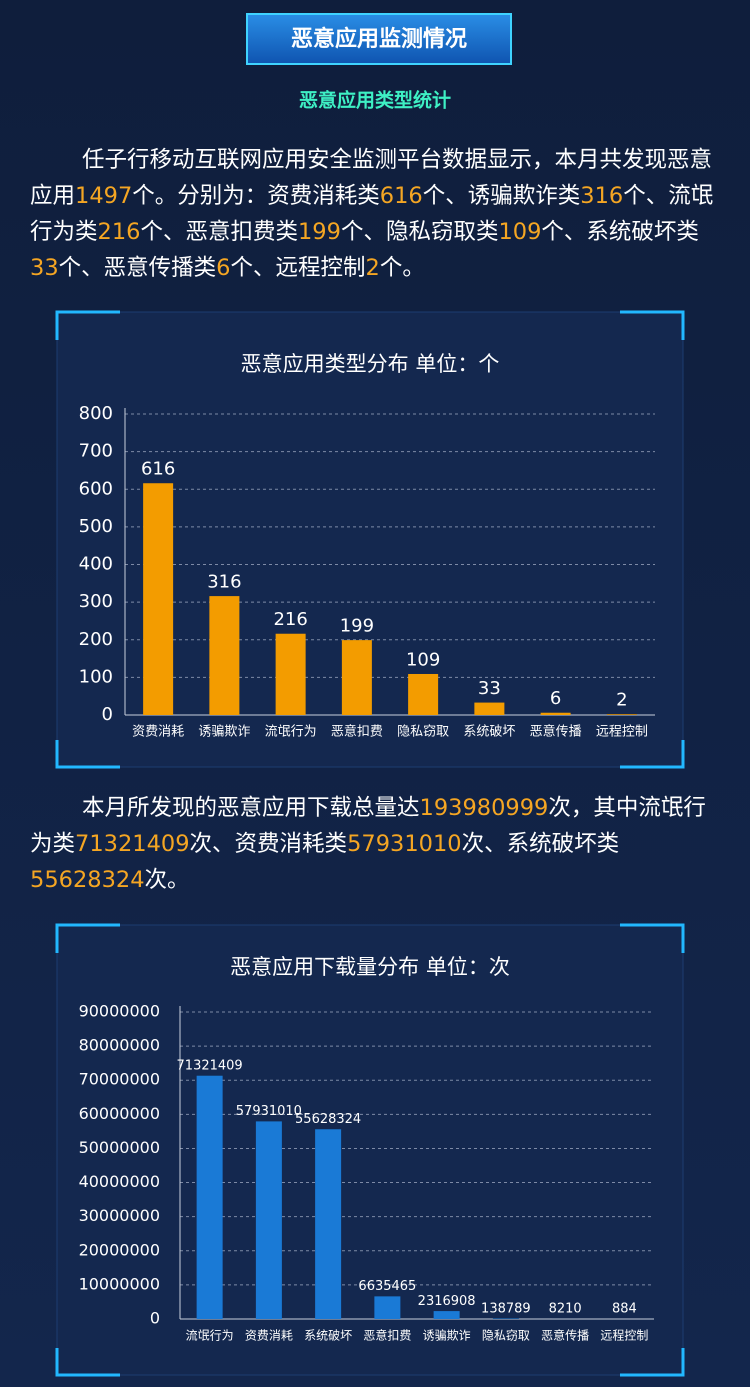 This screenshot has height=1387, width=750. Describe the element at coordinates (484, 808) in the screenshot. I see `highlight: 193980999` at that location.